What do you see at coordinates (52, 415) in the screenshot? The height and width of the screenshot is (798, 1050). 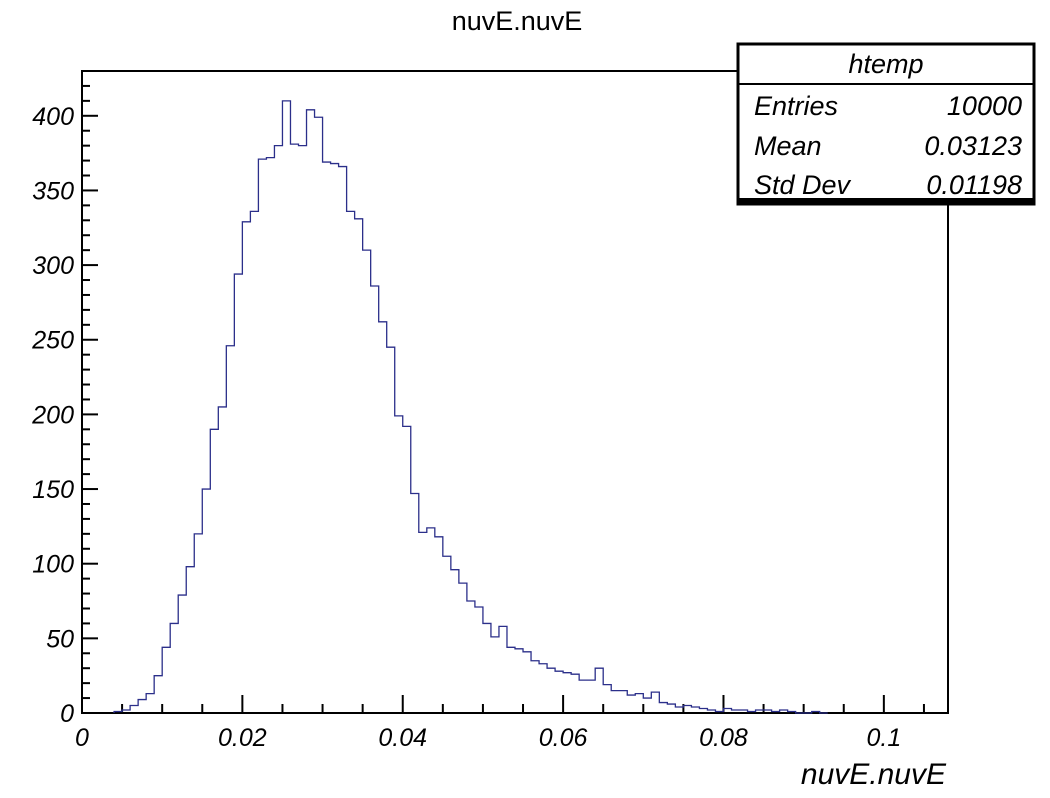 I see `y-tick-label: 200` at bounding box center [52, 415].